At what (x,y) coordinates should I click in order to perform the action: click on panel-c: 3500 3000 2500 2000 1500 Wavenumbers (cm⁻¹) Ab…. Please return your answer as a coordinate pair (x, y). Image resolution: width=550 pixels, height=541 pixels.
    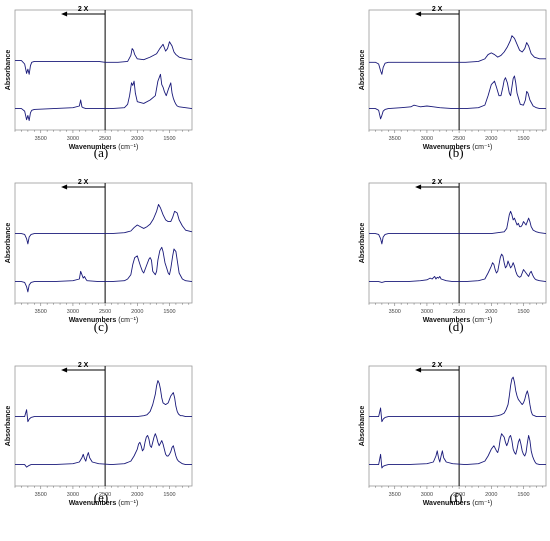
    Looking at the image, I should click on (99, 256).